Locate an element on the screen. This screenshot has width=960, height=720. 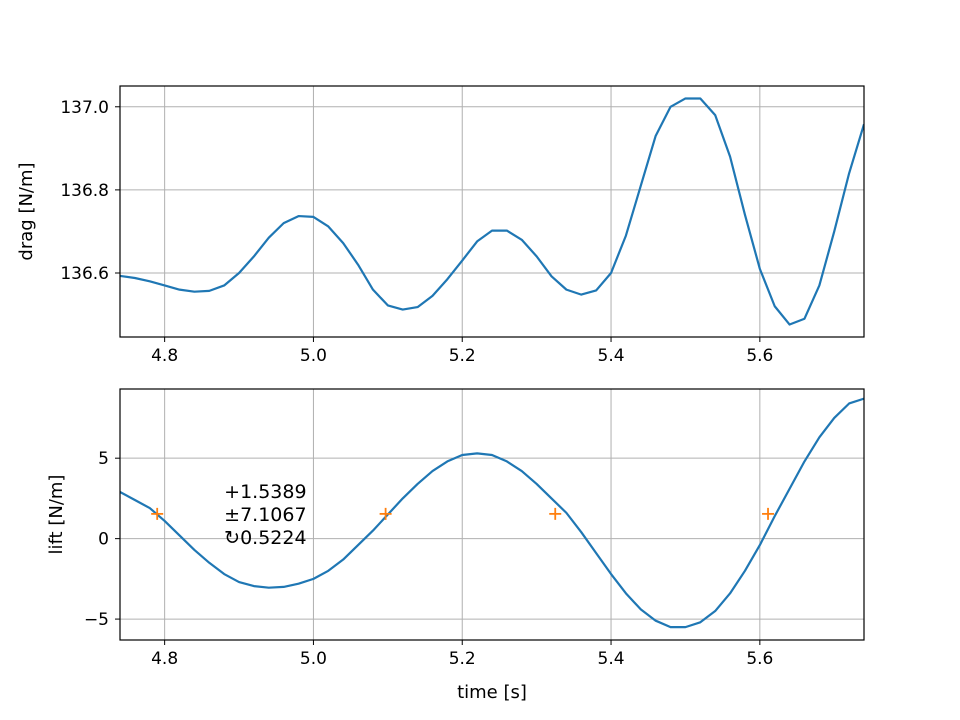
drag-y-tick-label: 136.6 is located at coordinates (84, 274).